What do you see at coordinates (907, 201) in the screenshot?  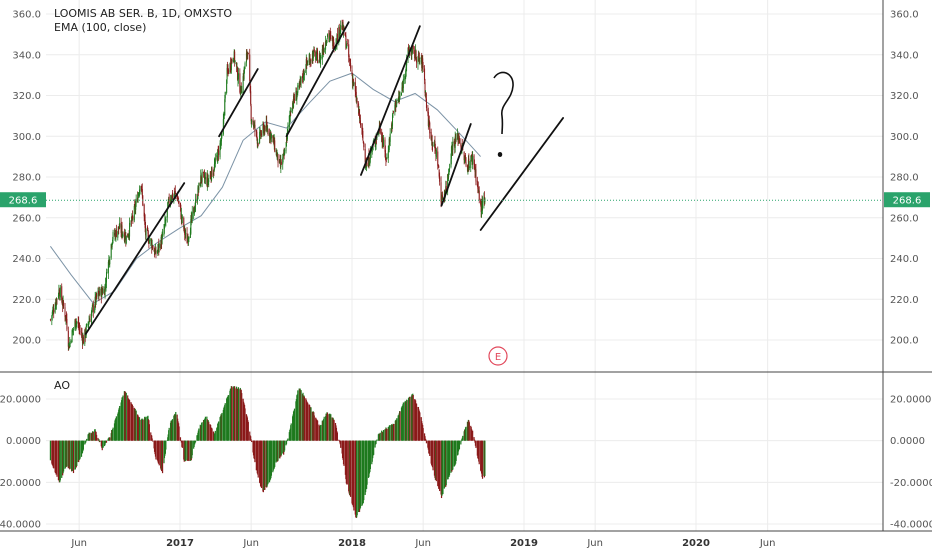 I see `right-last-price-badge-text: 268.6` at bounding box center [907, 201].